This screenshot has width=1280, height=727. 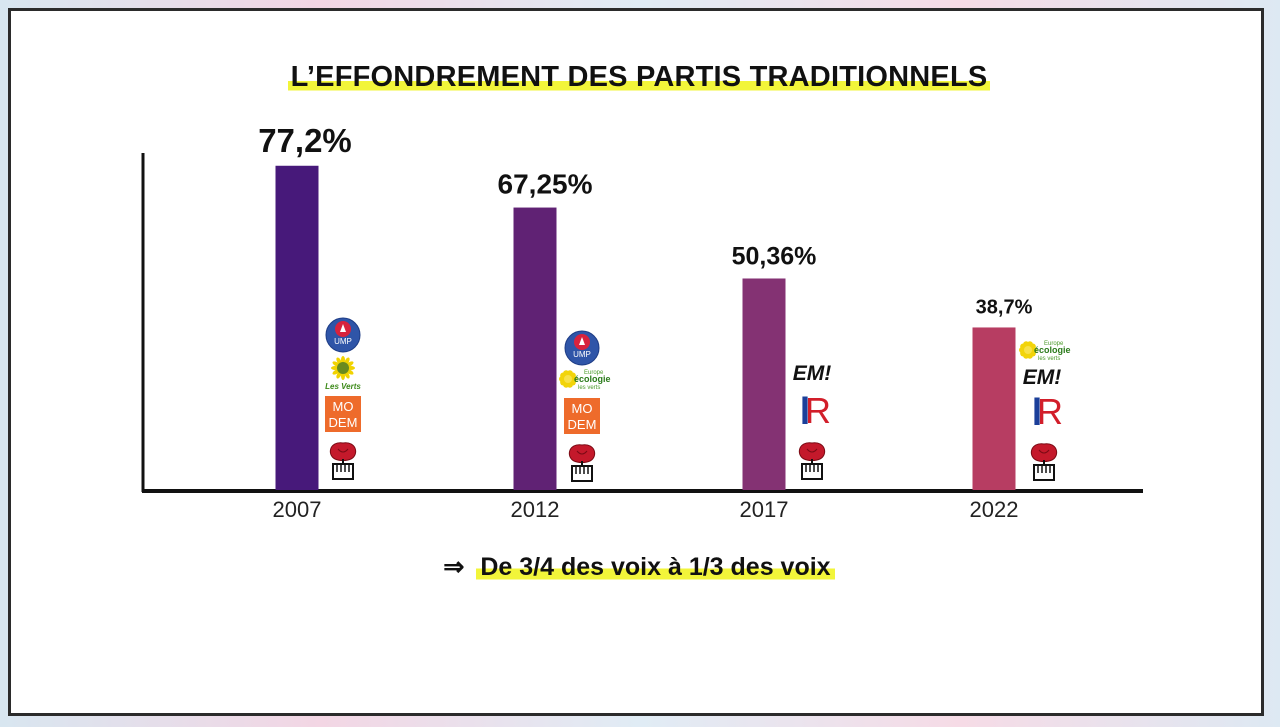 I want to click on les-verts-logo-icon: Les Verts, so click(x=343, y=373).